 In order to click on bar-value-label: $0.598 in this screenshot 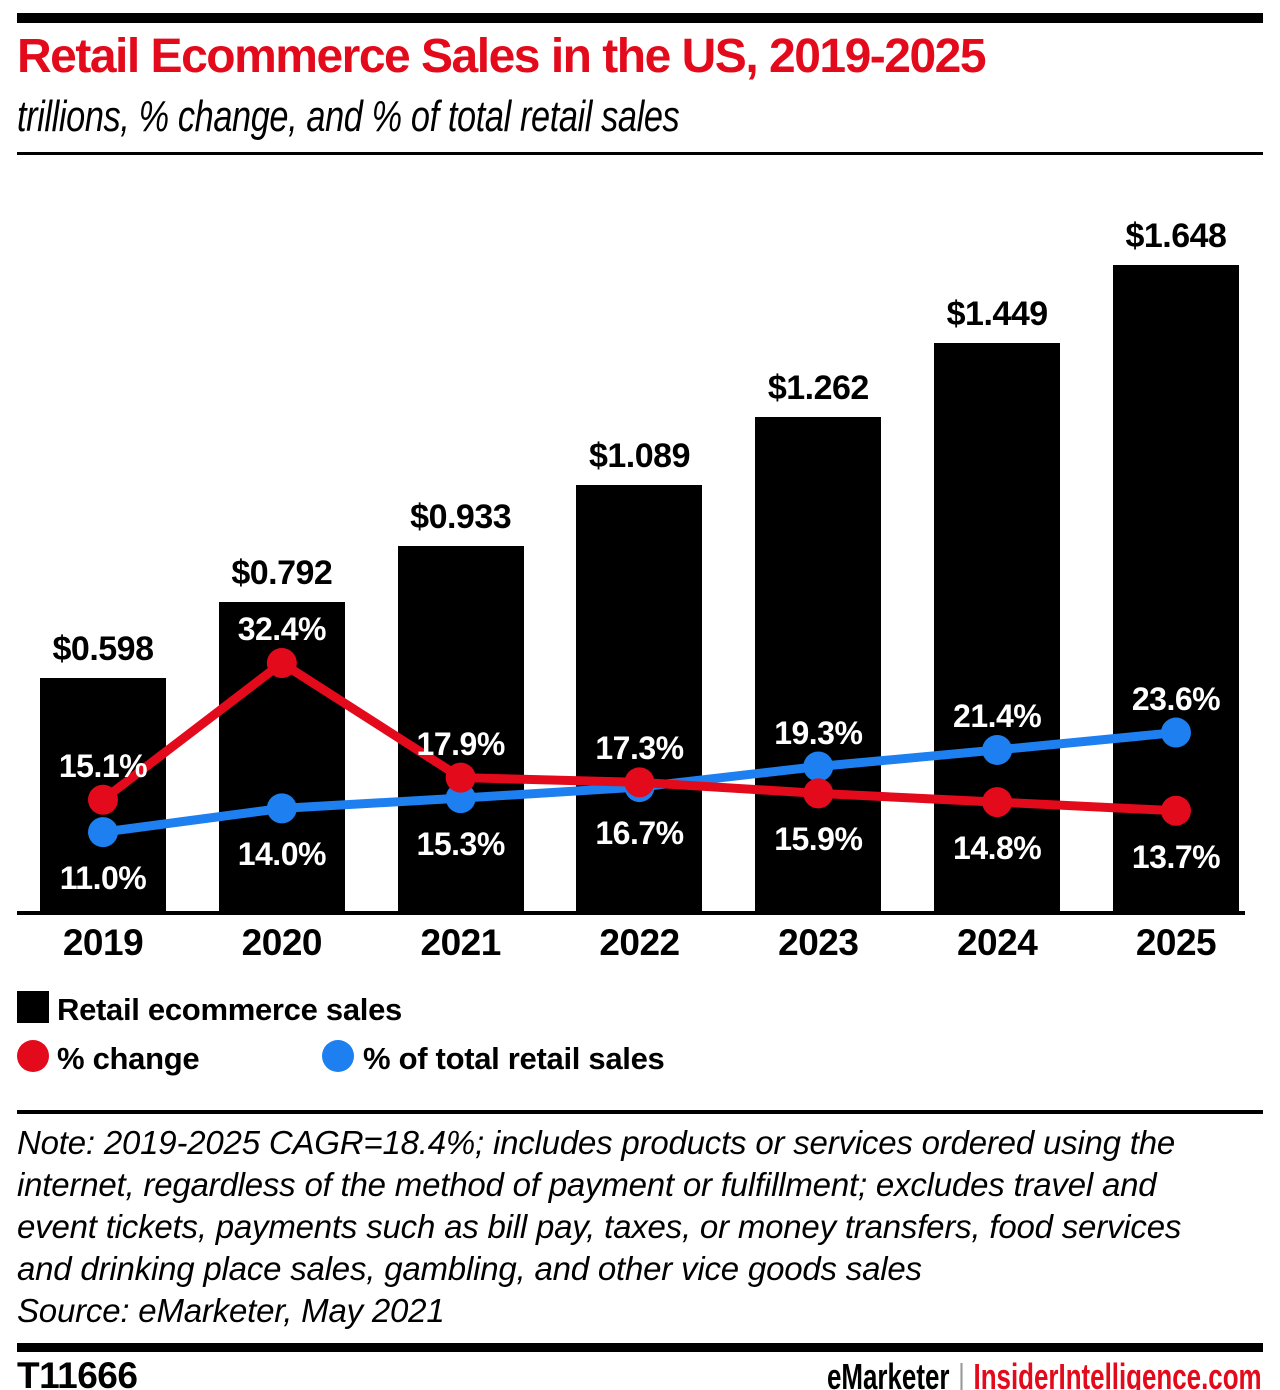, I will do `click(103, 649)`.